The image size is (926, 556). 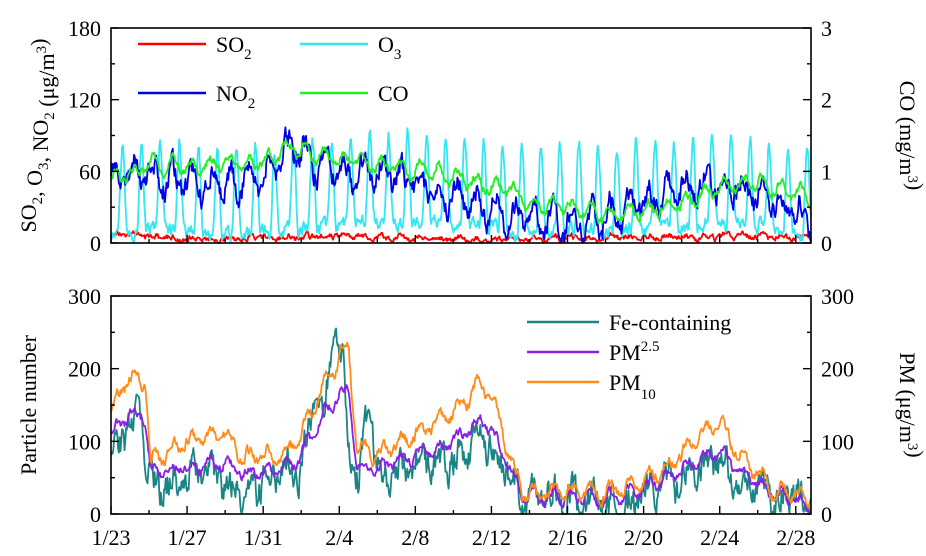 What do you see at coordinates (837, 369) in the screenshot?
I see `y-tick-label-right: 200` at bounding box center [837, 369].